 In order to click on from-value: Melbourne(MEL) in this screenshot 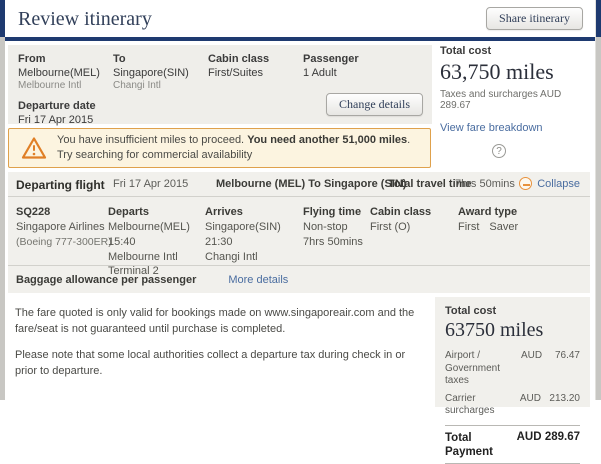, I will do `click(65, 73)`.